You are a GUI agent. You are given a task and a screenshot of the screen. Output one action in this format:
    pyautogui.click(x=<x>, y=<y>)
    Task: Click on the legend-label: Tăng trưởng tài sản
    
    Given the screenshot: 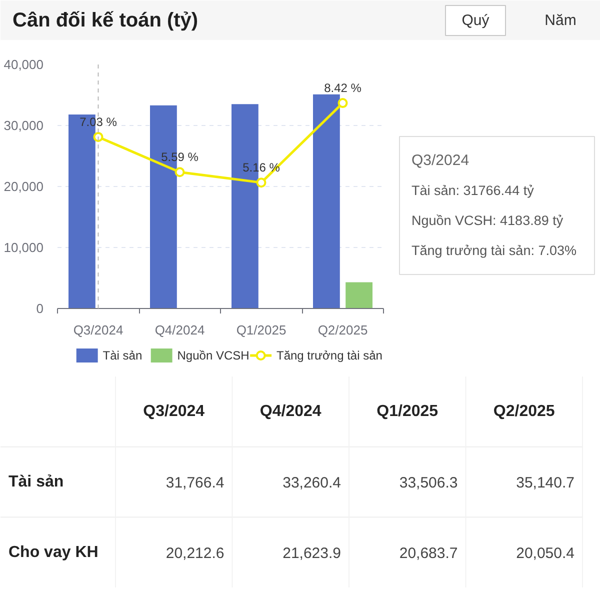 What is the action you would take?
    pyautogui.click(x=329, y=355)
    